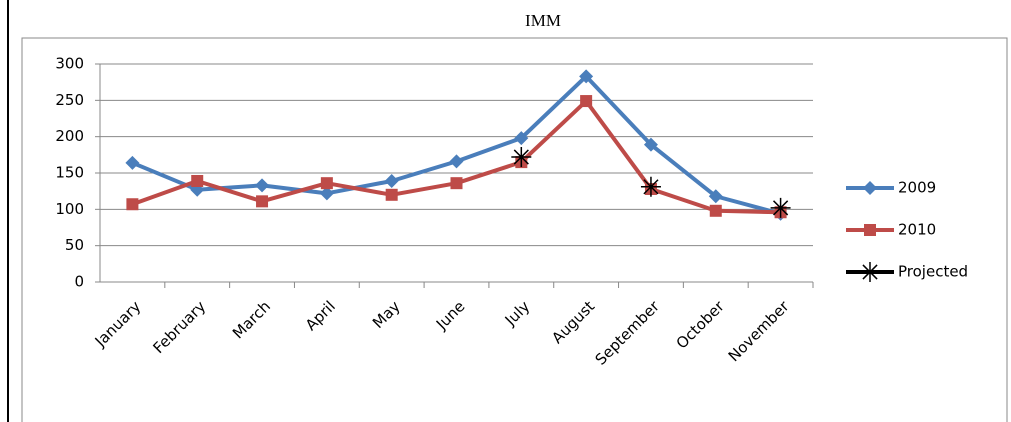 The height and width of the screenshot is (422, 1011). I want to click on x-tick-label: July, so click(517, 313).